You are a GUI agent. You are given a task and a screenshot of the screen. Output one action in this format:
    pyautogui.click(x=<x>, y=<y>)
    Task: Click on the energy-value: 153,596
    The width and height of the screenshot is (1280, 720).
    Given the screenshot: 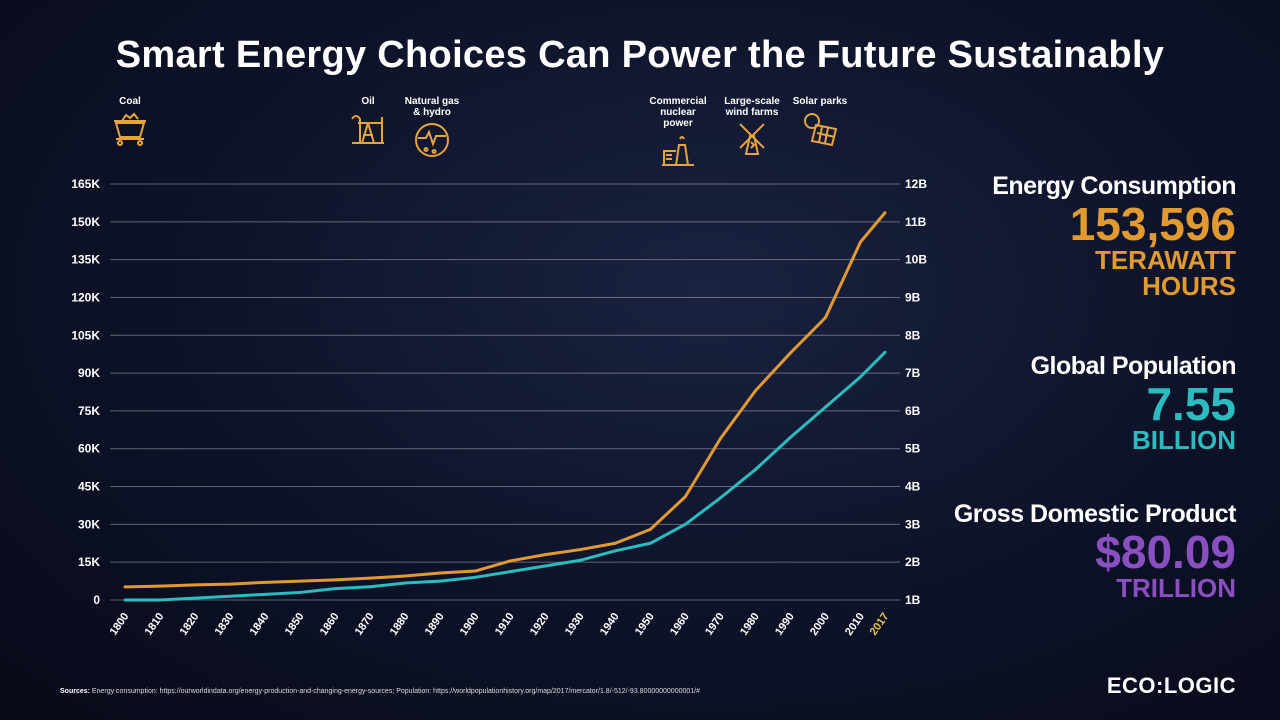 What is the action you would take?
    pyautogui.click(x=1152, y=224)
    